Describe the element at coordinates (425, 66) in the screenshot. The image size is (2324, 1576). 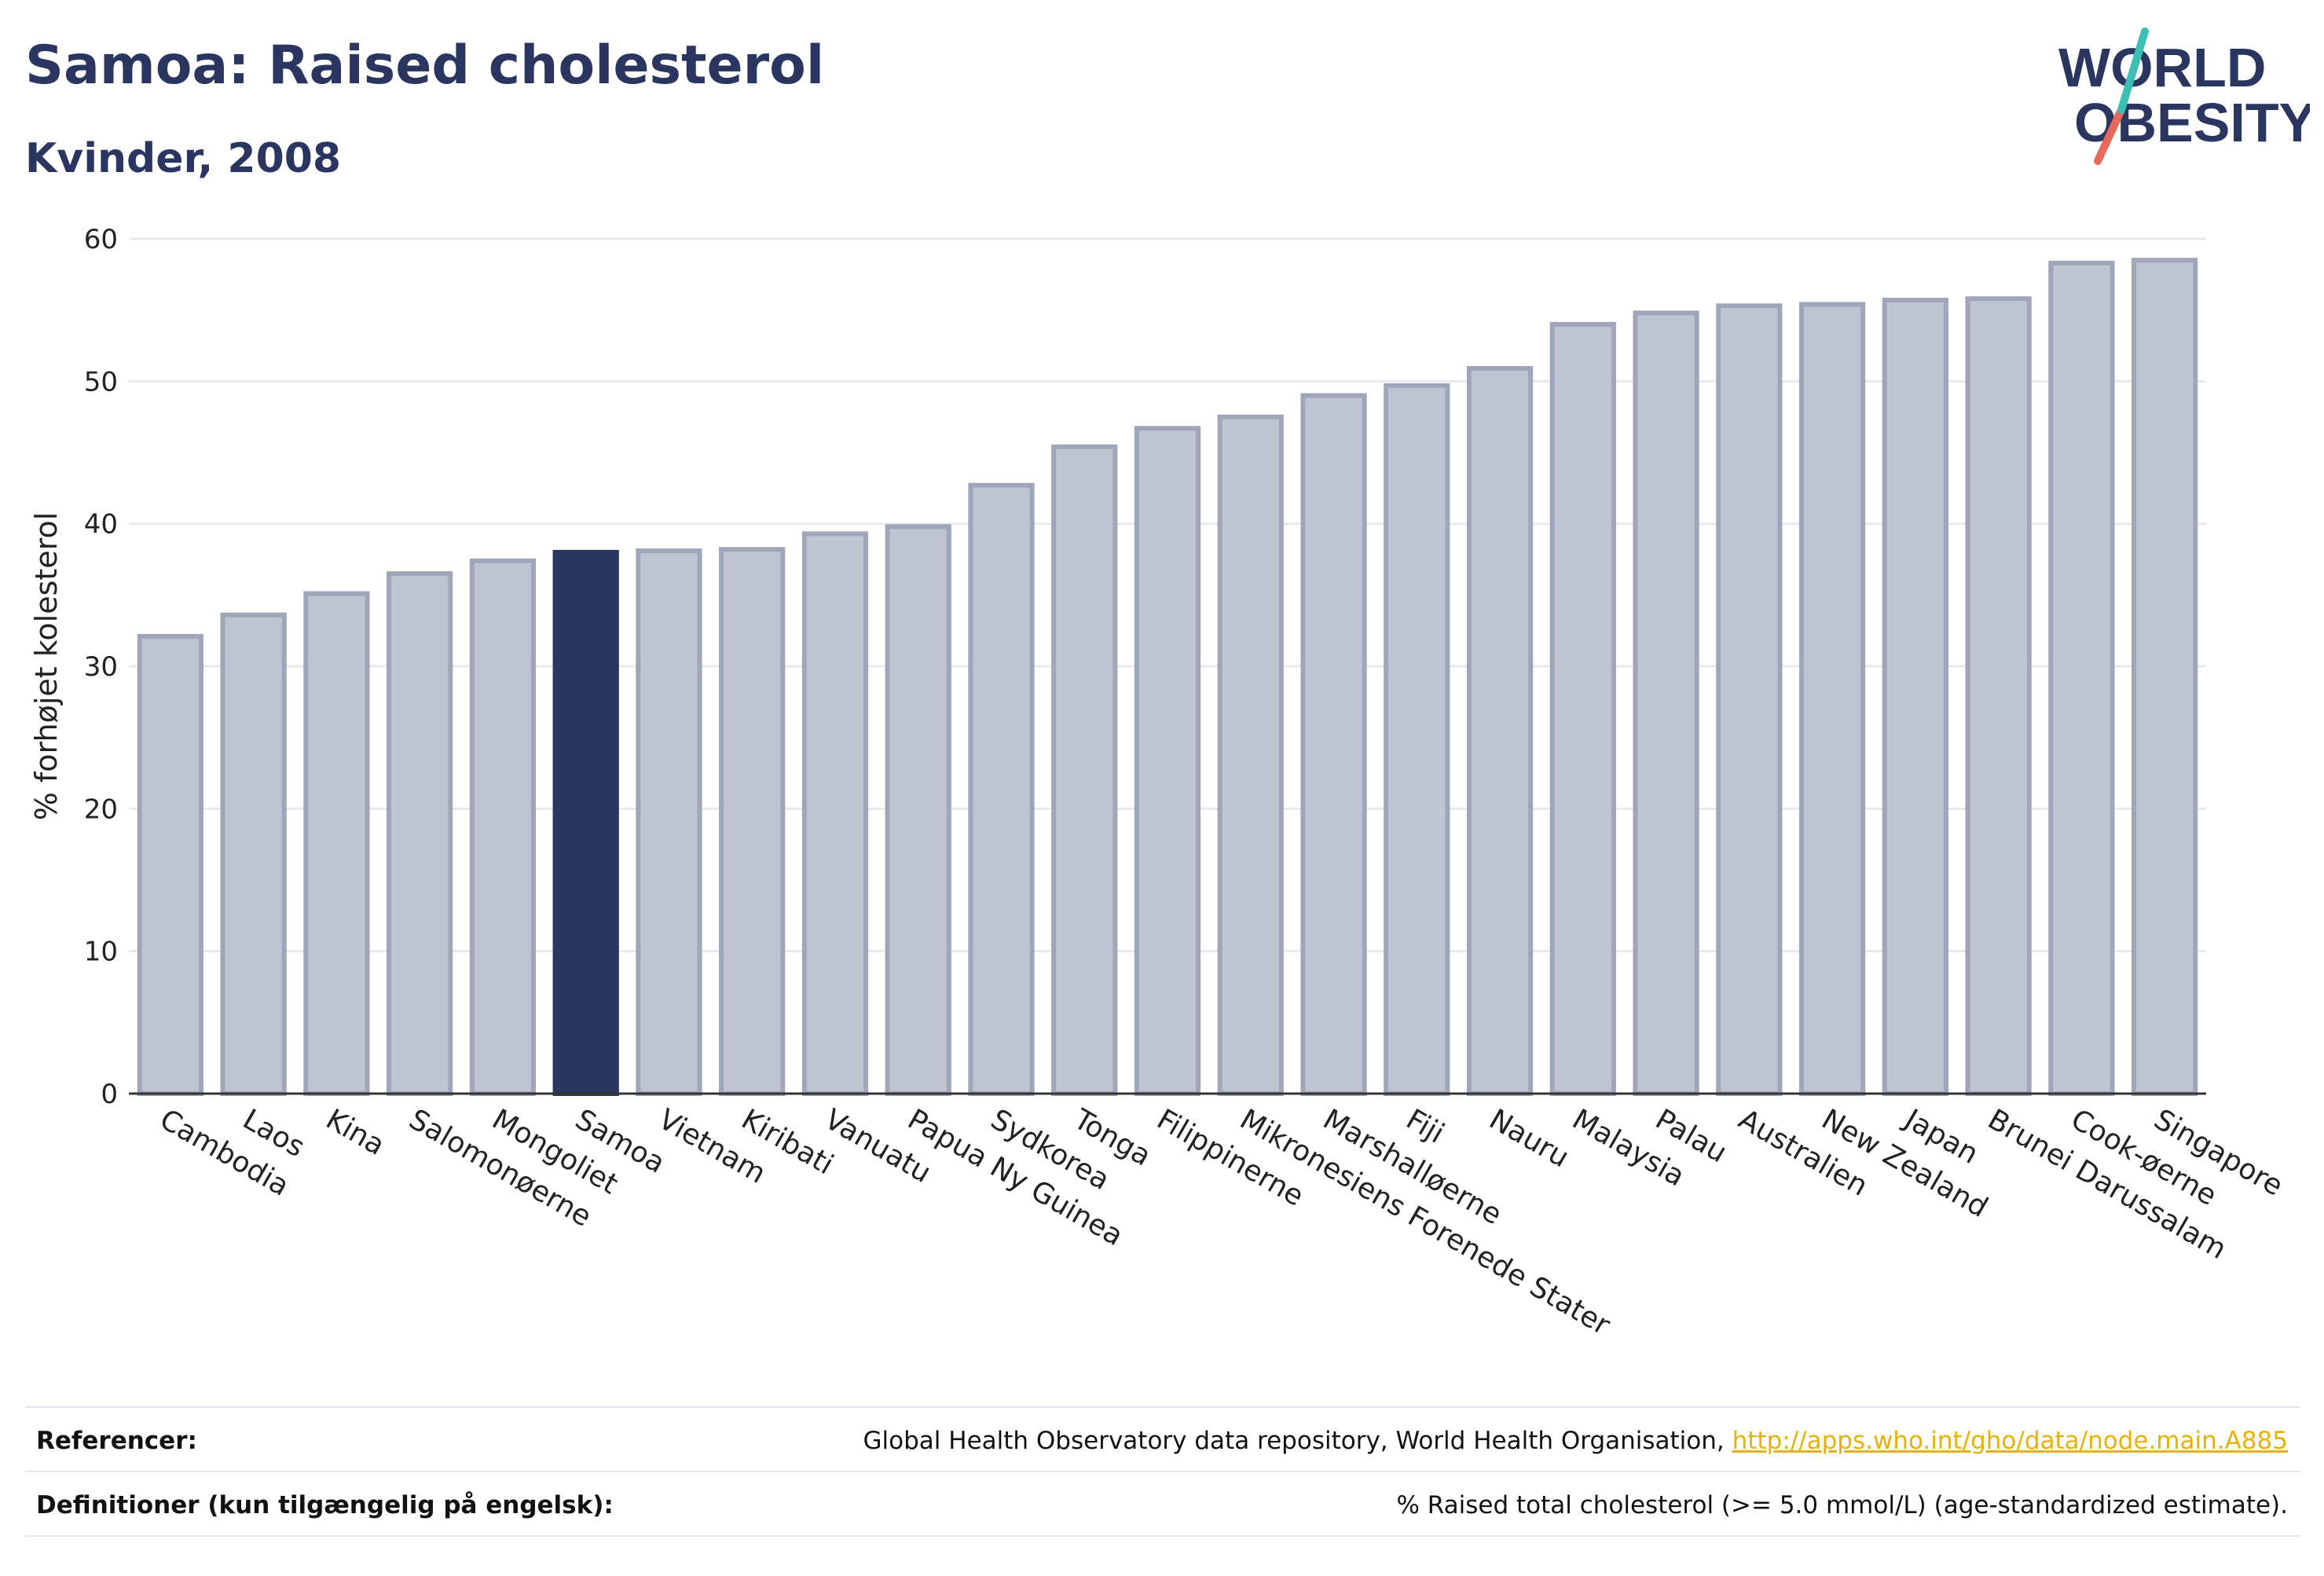
I see `chart-title: Samoa: Raised cholesterol` at that location.